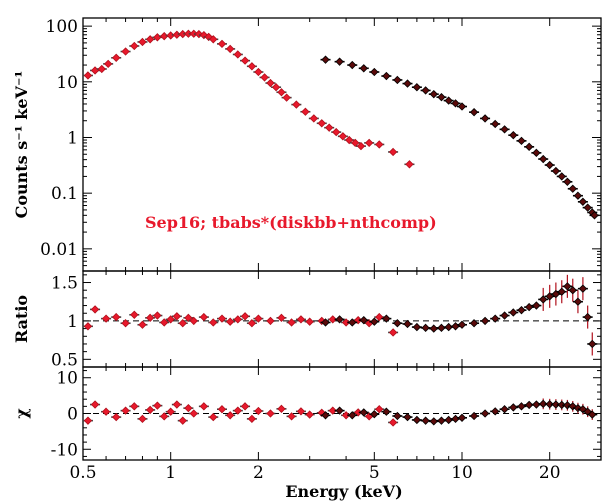  Describe the element at coordinates (21, 413) in the screenshot. I see `y-axis-label: χ` at that location.